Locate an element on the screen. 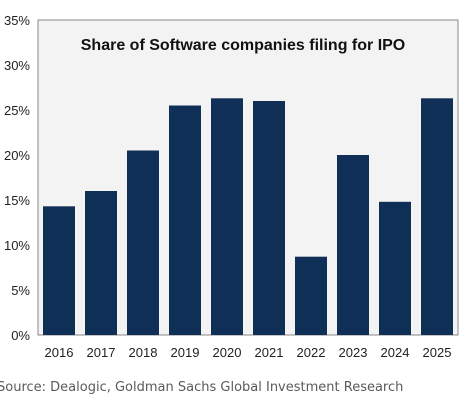  bar-2018 is located at coordinates (143, 242).